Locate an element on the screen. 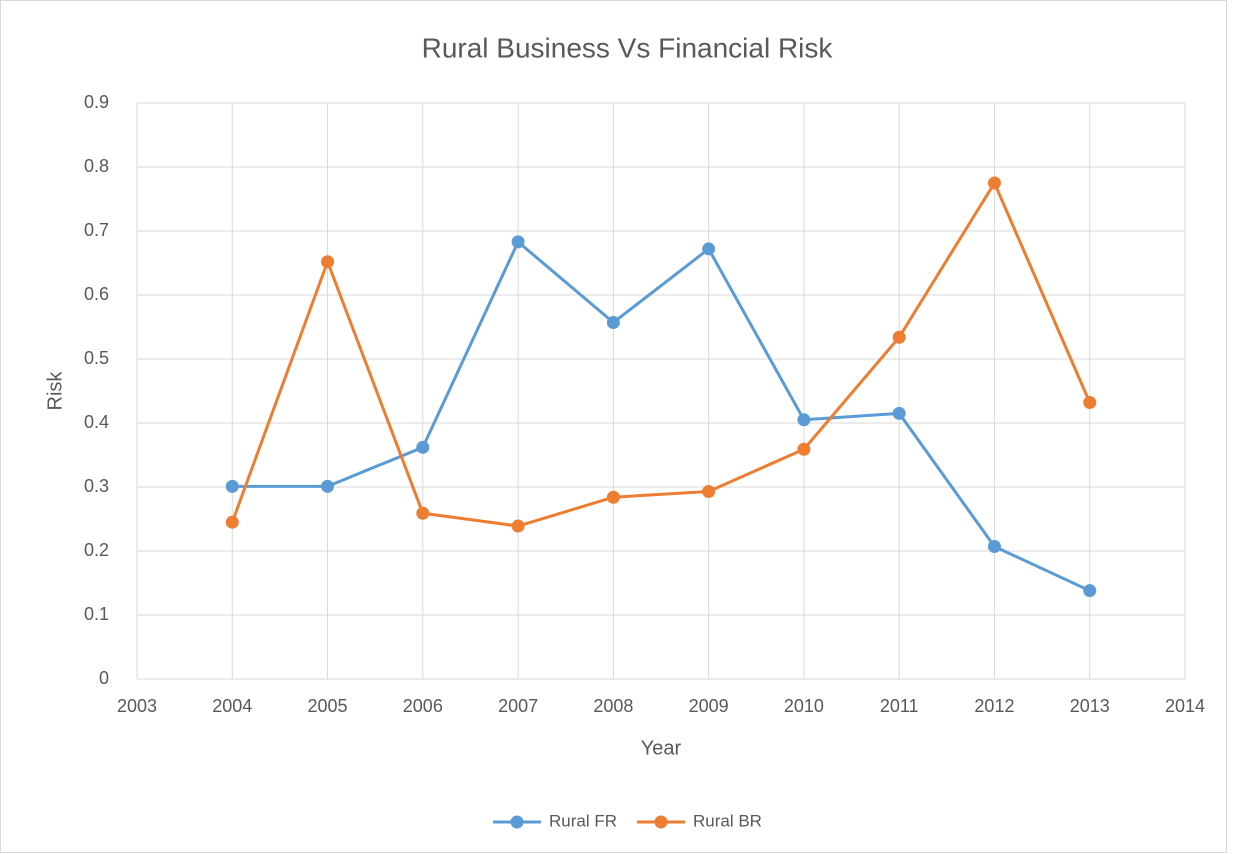  chart-title: Rural Business Vs Financial Risk is located at coordinates (628, 47).